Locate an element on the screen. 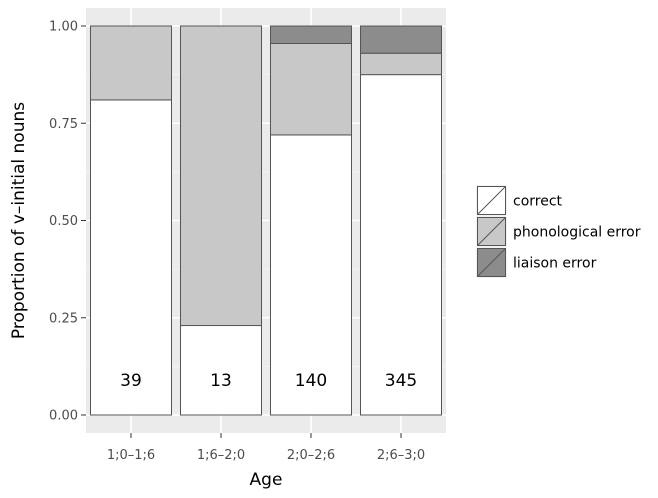 The image size is (658, 498). legend-label: phonological error is located at coordinates (577, 233).